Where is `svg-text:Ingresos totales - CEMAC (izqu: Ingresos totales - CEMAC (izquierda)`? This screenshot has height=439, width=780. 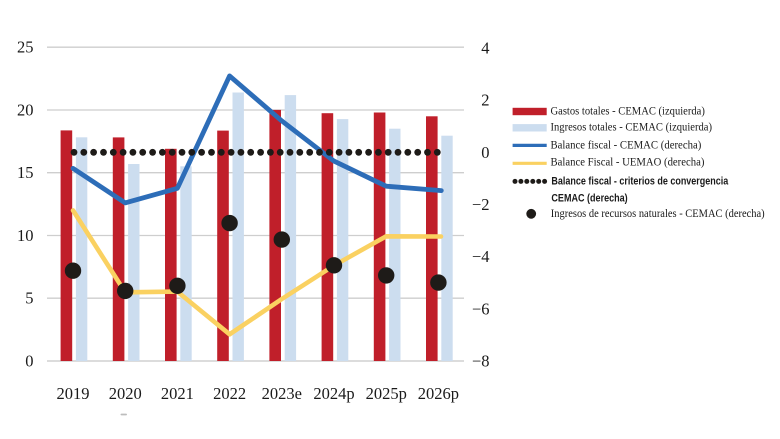
svg-text:Ingresos totales - CEMAC (izqu: Ingresos totales - CEMAC (izquierda) is located at coordinates (632, 128).